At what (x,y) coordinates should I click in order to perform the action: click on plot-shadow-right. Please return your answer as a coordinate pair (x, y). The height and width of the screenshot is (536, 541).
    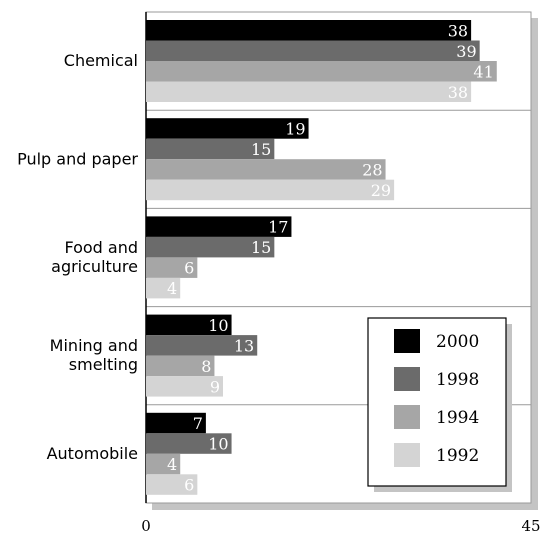
    Looking at the image, I should click on (534, 263).